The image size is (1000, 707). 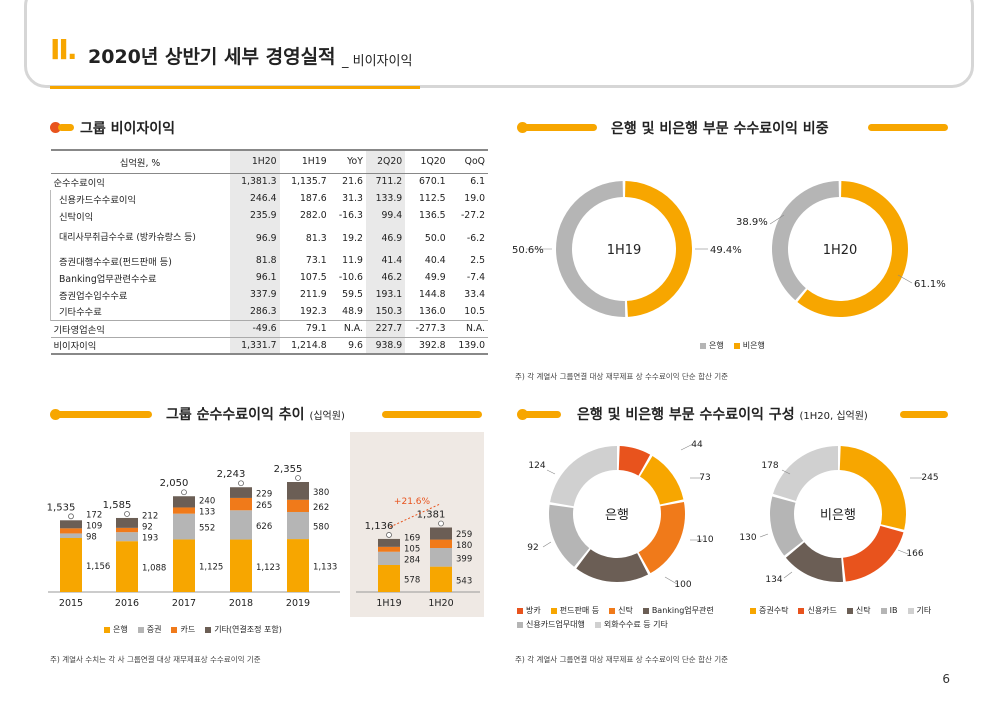 I want to click on table-row: 기타수수료 286.3 192.3 48.9 150.3 136.0 10.5, so click(x=269, y=311).